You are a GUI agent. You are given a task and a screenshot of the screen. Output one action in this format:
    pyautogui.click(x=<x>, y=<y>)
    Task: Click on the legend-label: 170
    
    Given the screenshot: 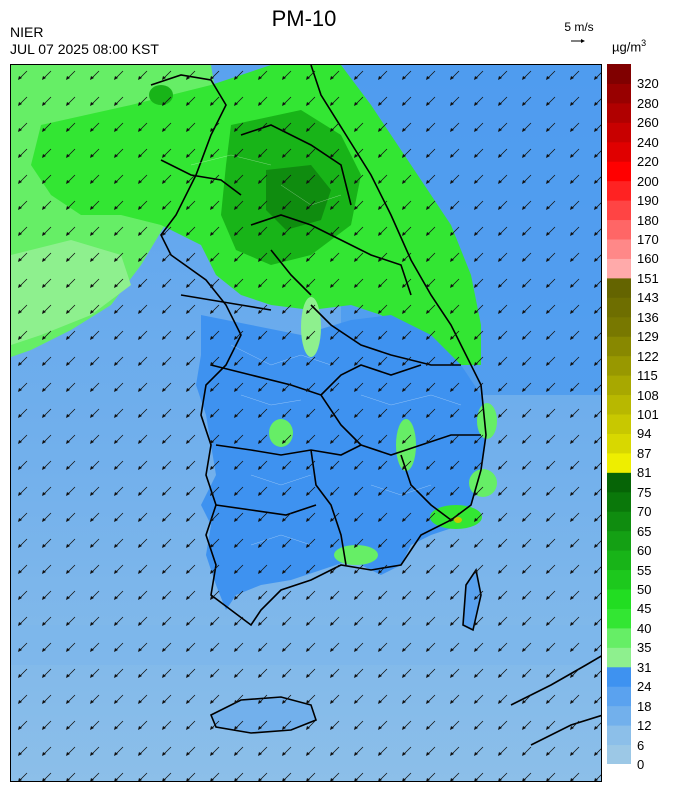 What is the action you would take?
    pyautogui.click(x=648, y=239)
    